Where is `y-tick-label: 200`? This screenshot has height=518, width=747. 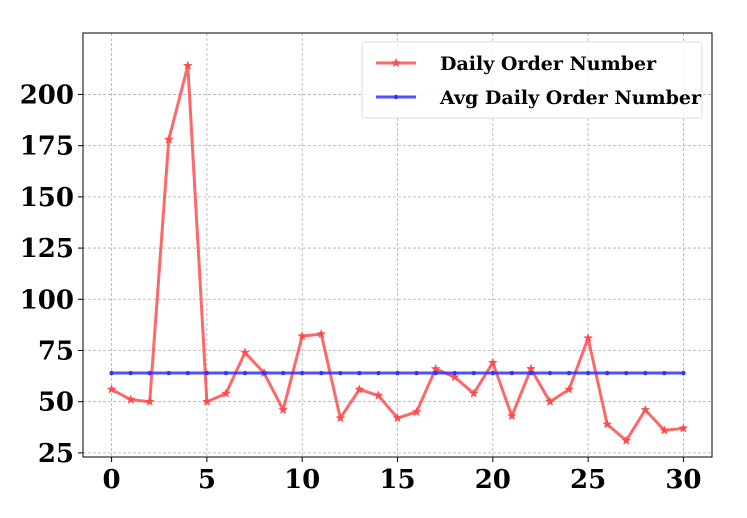
y-tick-label: 200 is located at coordinates (47, 95).